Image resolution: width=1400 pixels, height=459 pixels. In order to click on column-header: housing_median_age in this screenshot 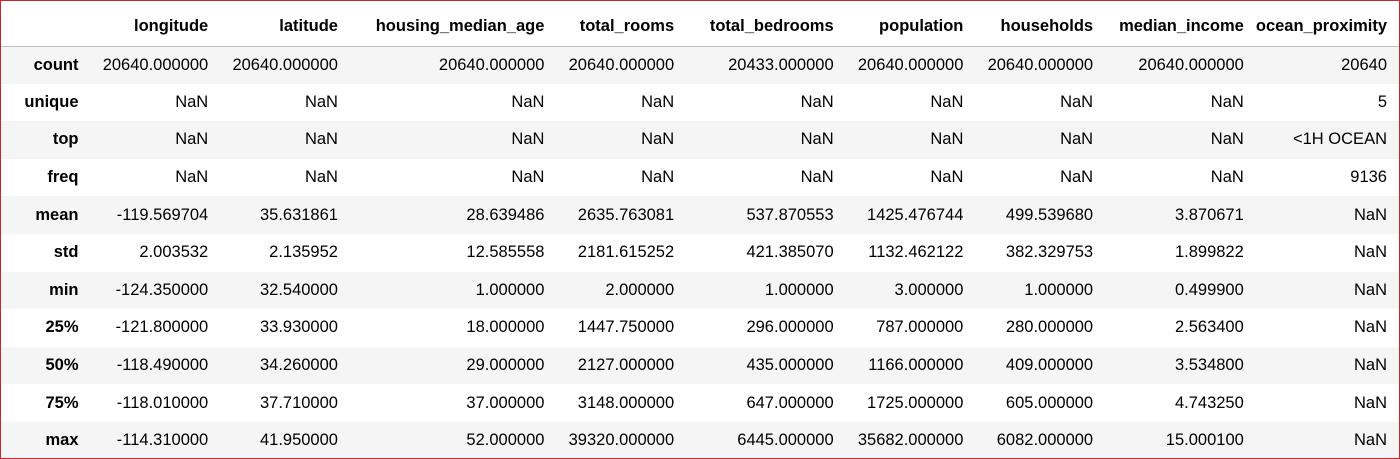, I will do `click(453, 27)`.